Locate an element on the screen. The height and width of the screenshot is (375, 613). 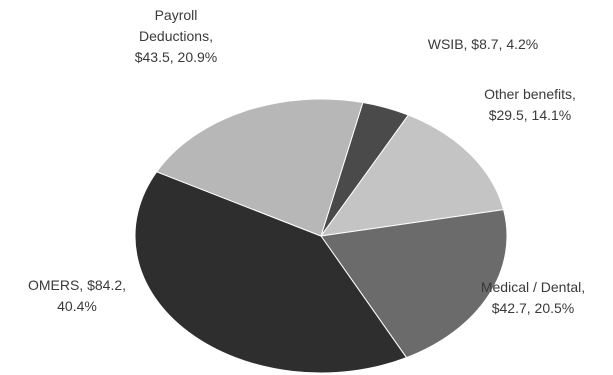
slice-label-line: Deductions, is located at coordinates (176, 36).